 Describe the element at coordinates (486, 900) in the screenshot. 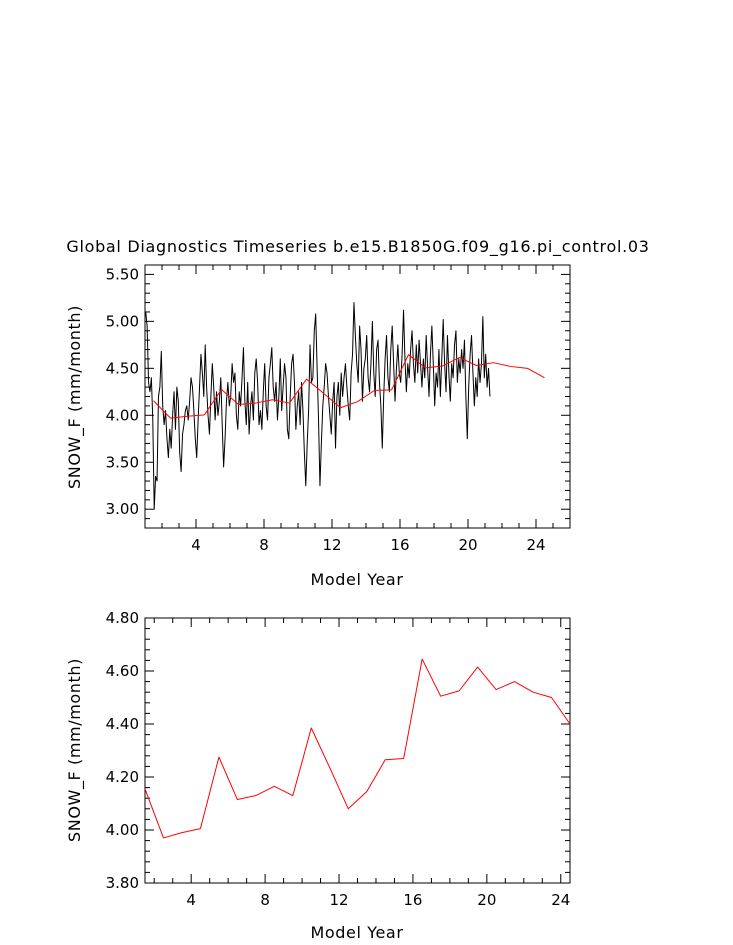

I see `bottom-x-tick-label: 20` at that location.